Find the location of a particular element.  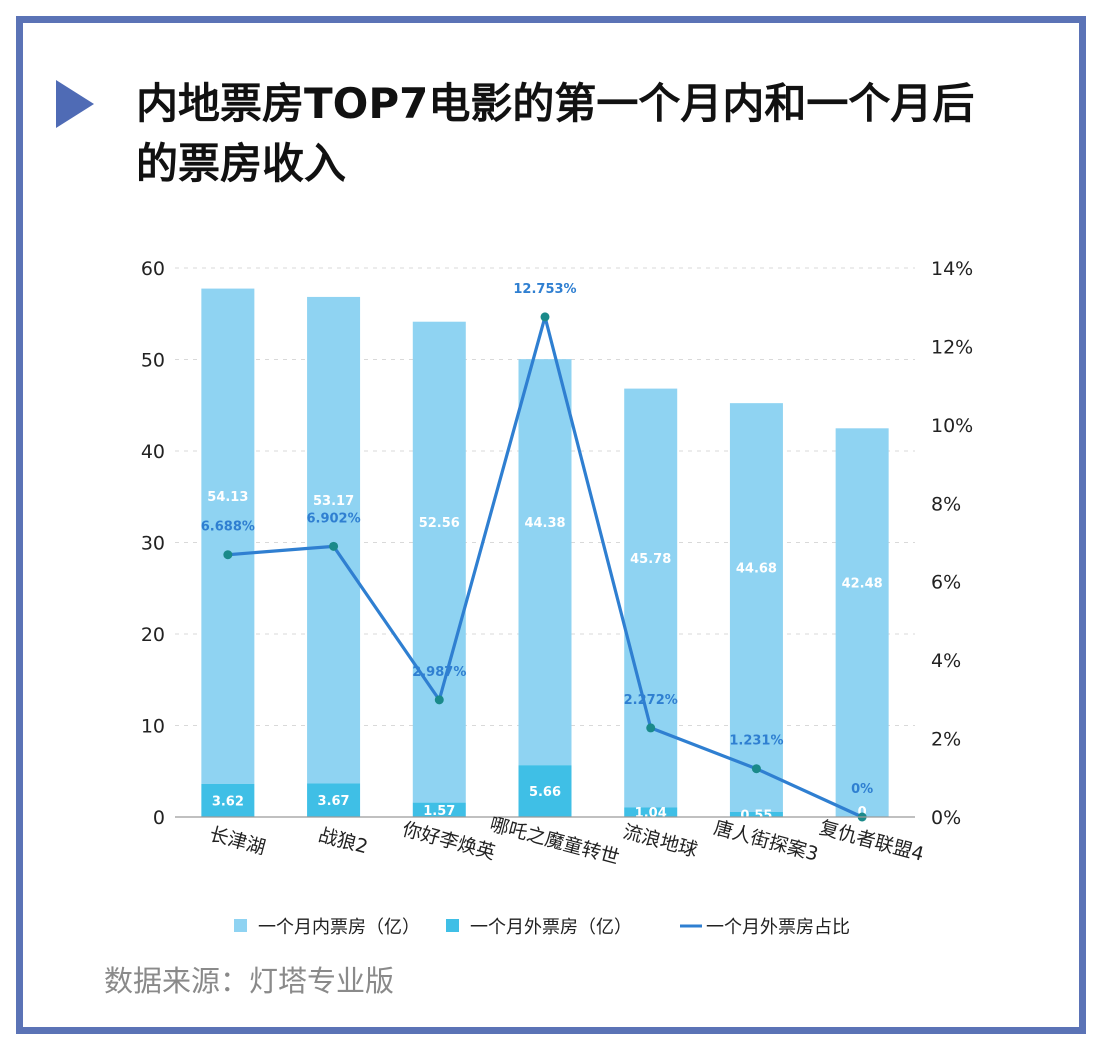

bar-within-month-label: 53.17 is located at coordinates (333, 501).